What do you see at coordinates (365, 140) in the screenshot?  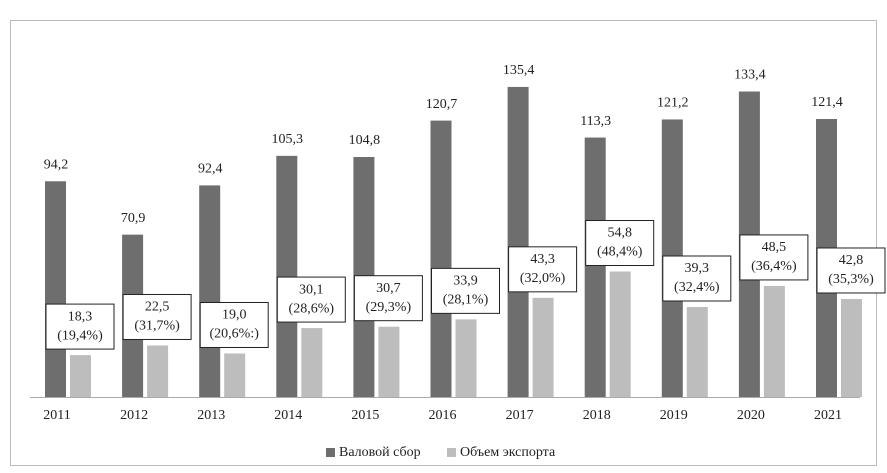 I see `data-label: 104,8` at bounding box center [365, 140].